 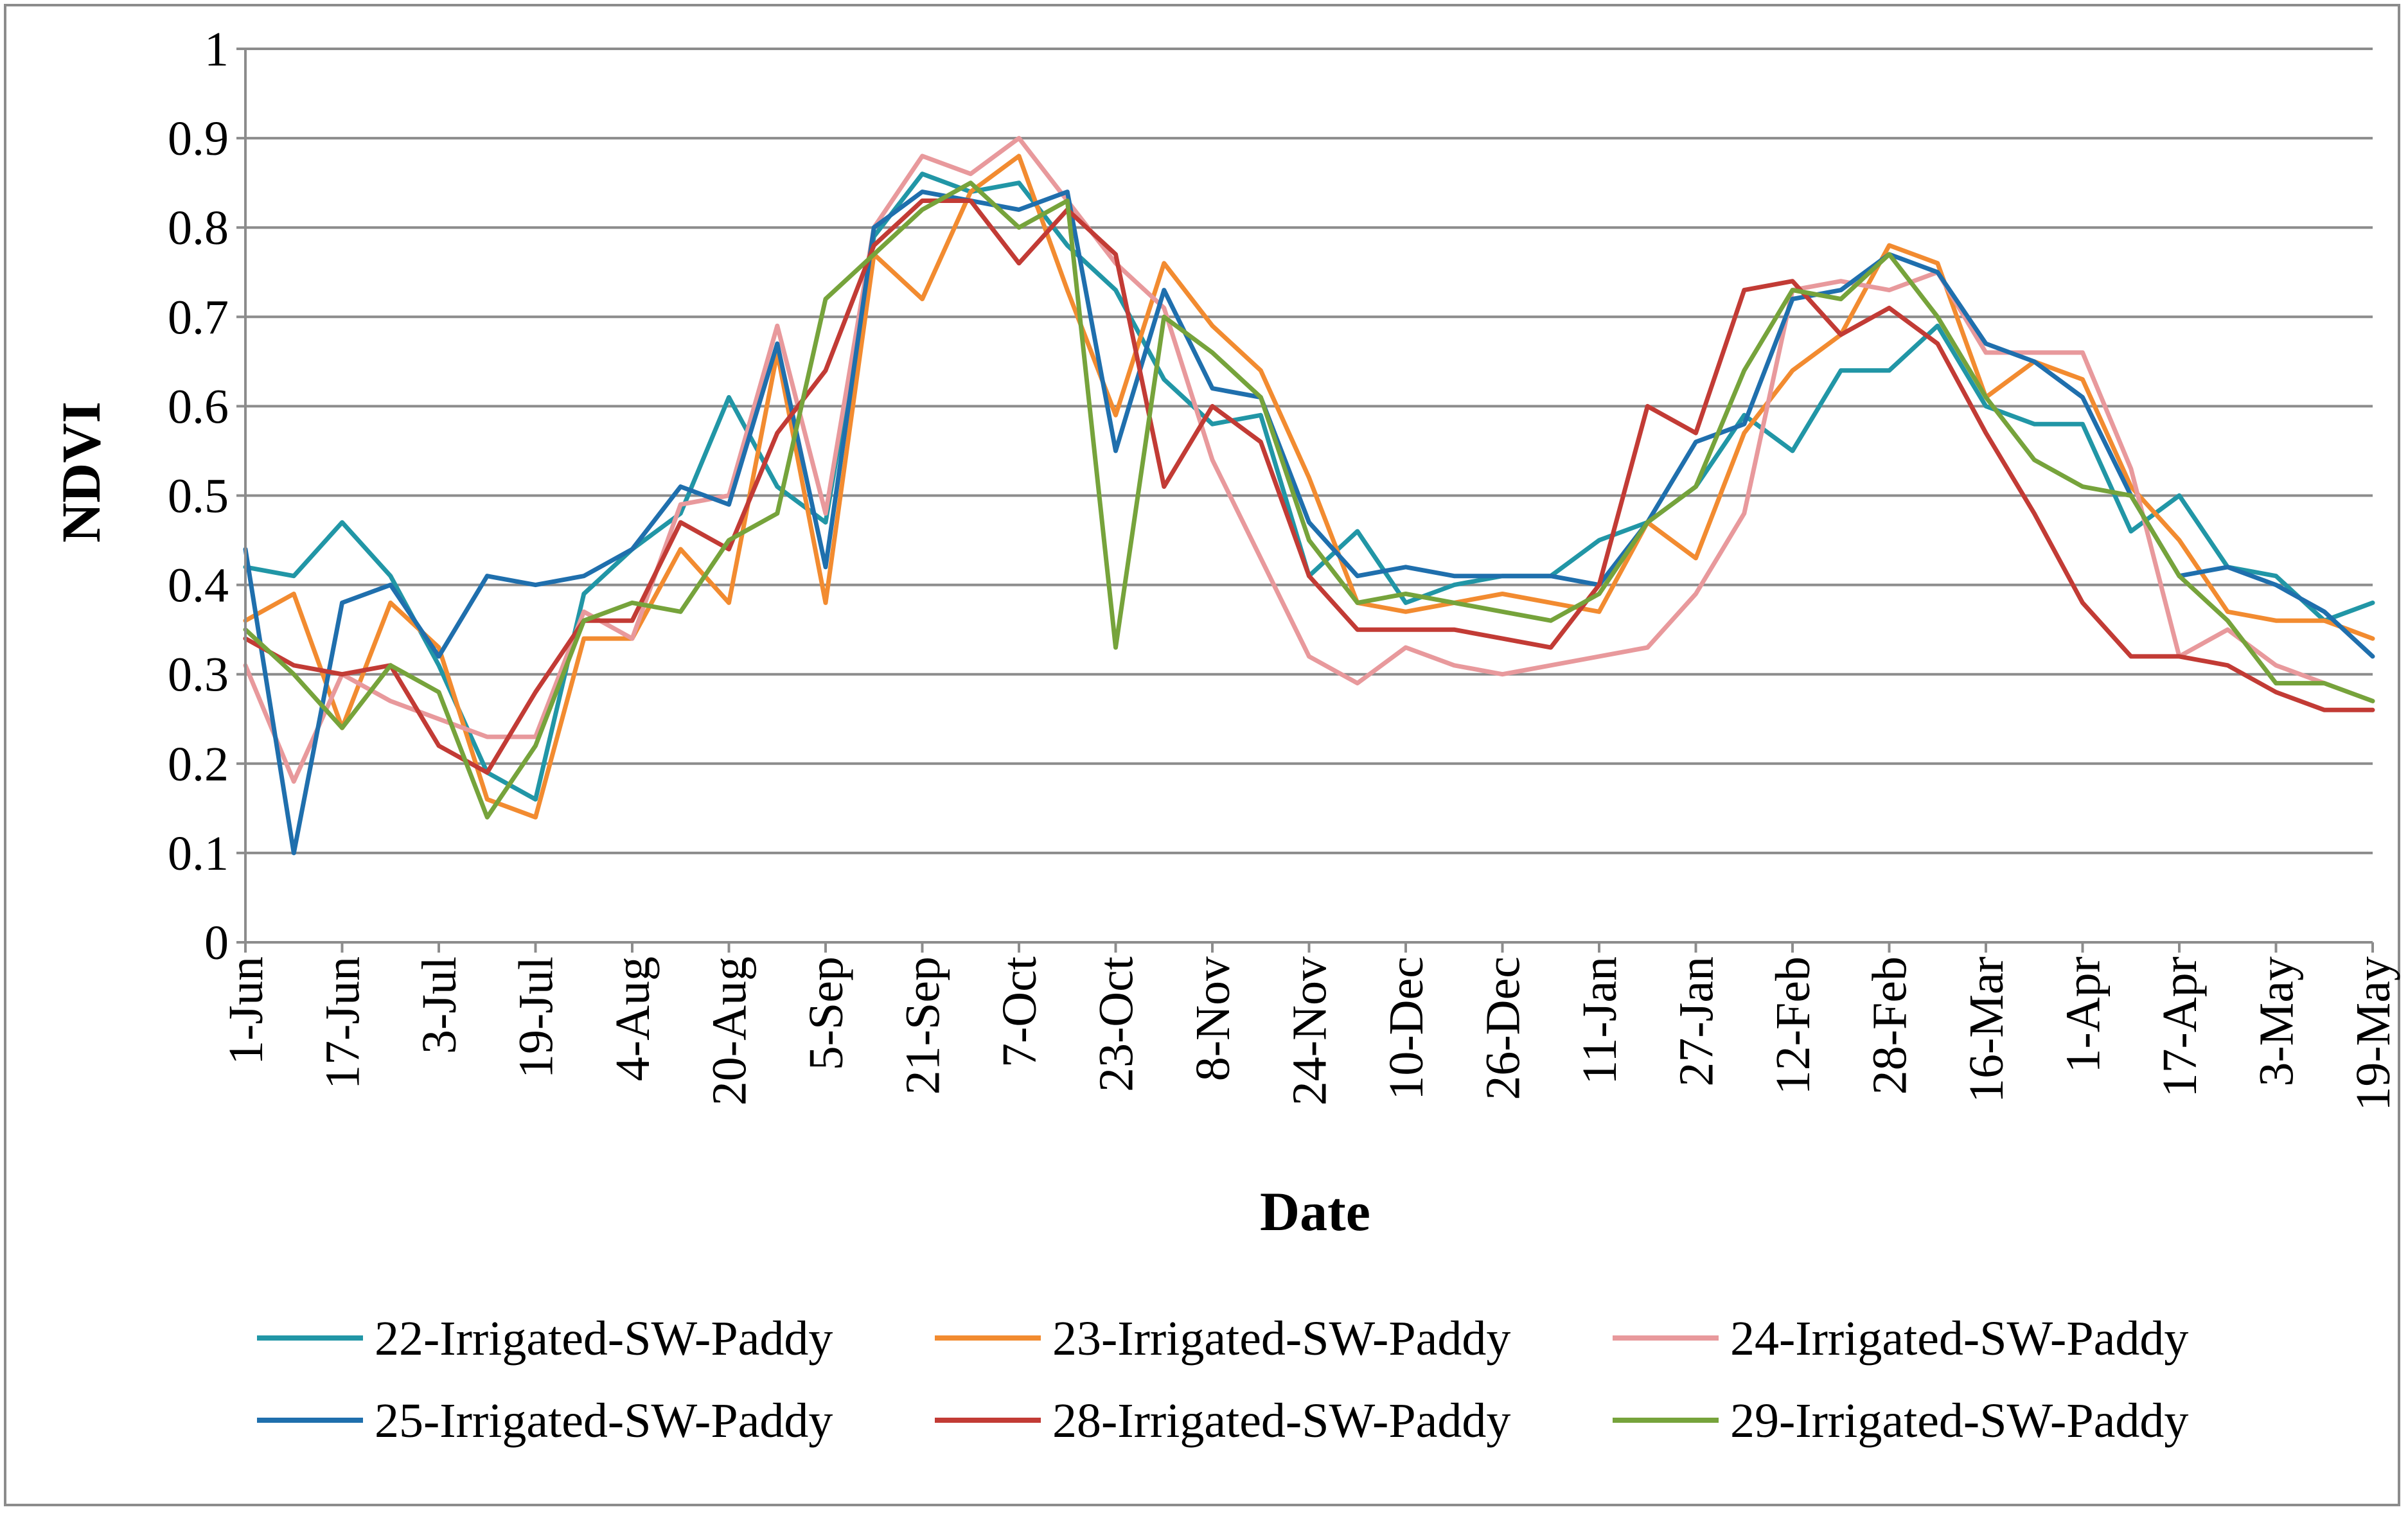 I want to click on legend-label: 28-Irrigated-SW-Paddy, so click(x=1281, y=1421).